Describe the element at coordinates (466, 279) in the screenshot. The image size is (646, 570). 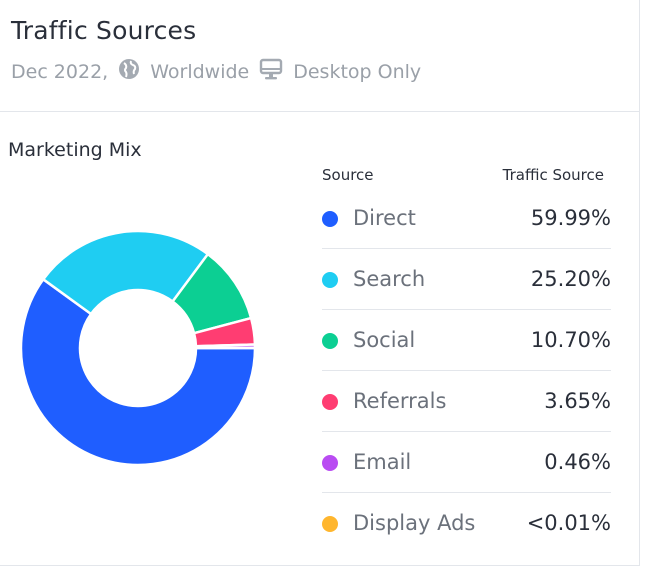
I see `source-row-search: Search 25.20%` at that location.